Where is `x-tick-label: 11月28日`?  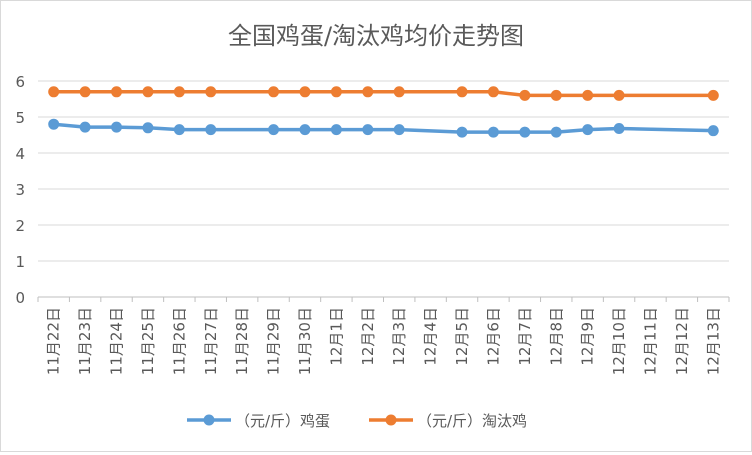
x-tick-label: 11月28日 is located at coordinates (242, 341).